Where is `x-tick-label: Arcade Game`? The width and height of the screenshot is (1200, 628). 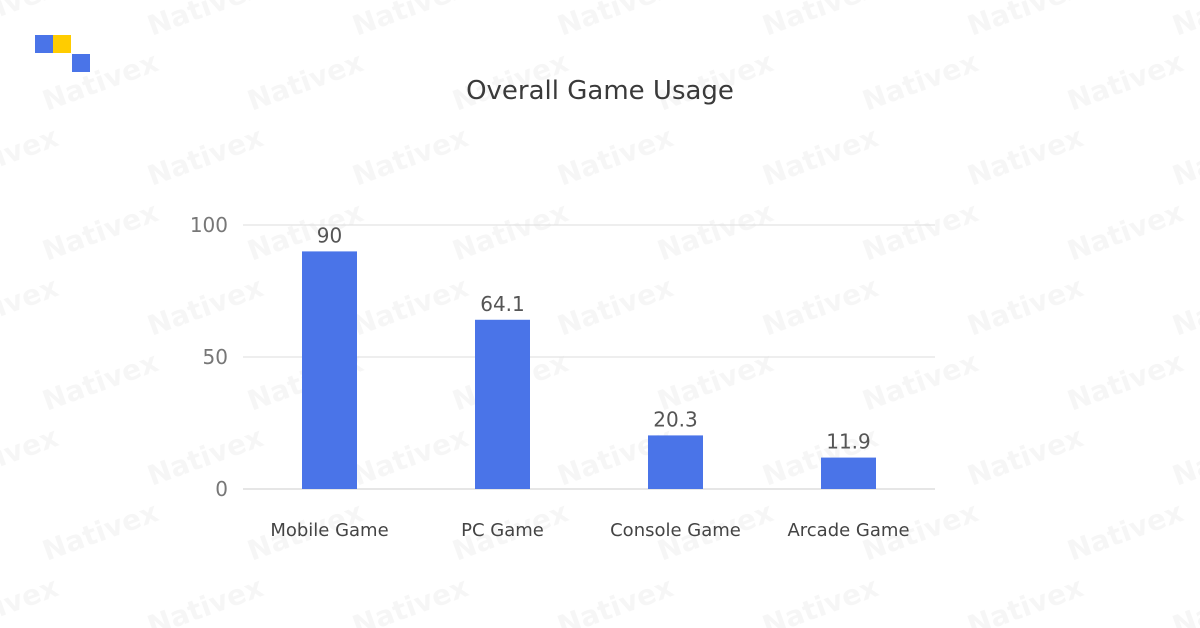
x-tick-label: Arcade Game is located at coordinates (848, 530).